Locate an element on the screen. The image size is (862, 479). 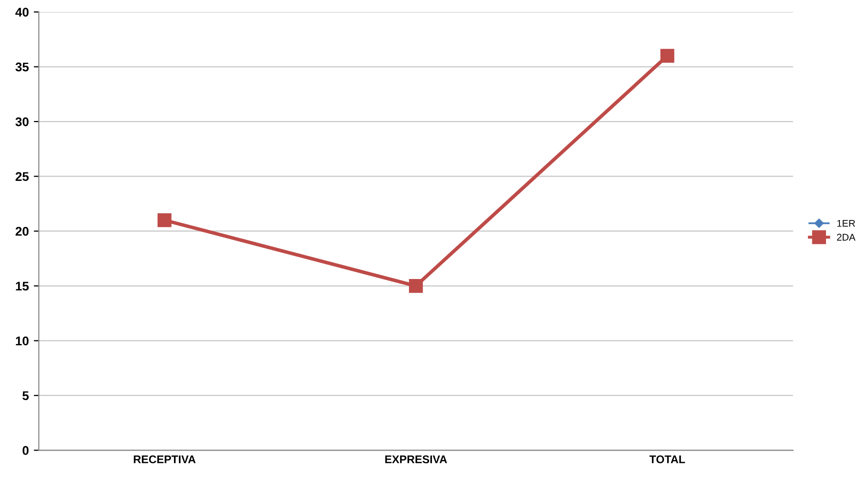
x-tick-label: TOTAL is located at coordinates (667, 459).